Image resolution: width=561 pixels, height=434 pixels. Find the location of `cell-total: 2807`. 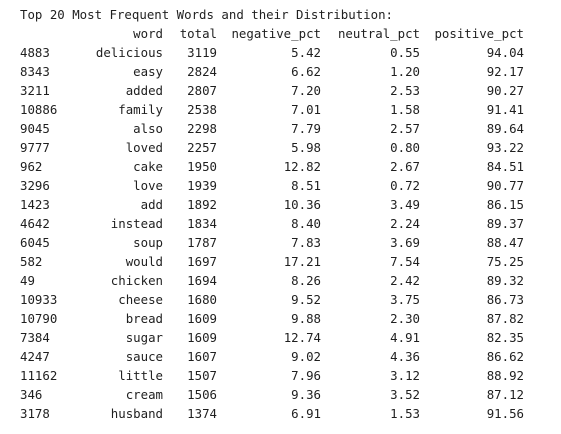

cell-total: 2807 is located at coordinates (202, 90).